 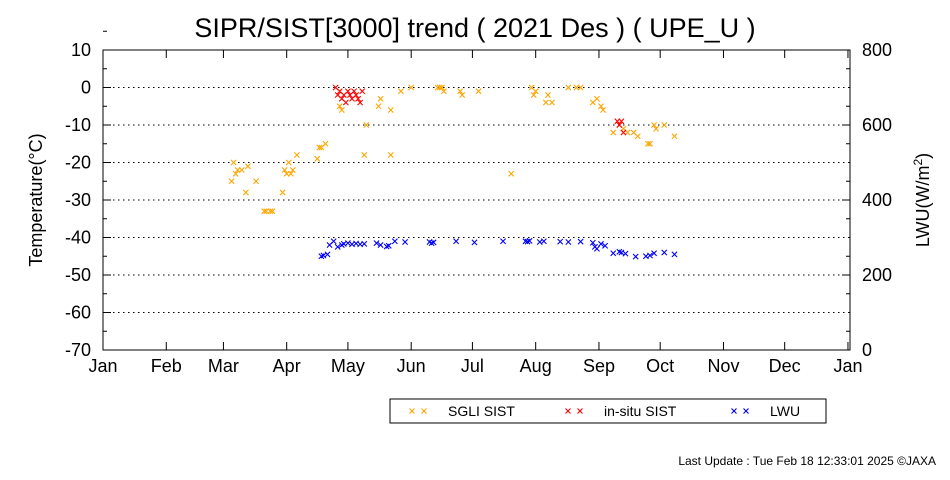 I want to click on legend: SGLI SIST in-situ SIST LWU, so click(x=608, y=411).